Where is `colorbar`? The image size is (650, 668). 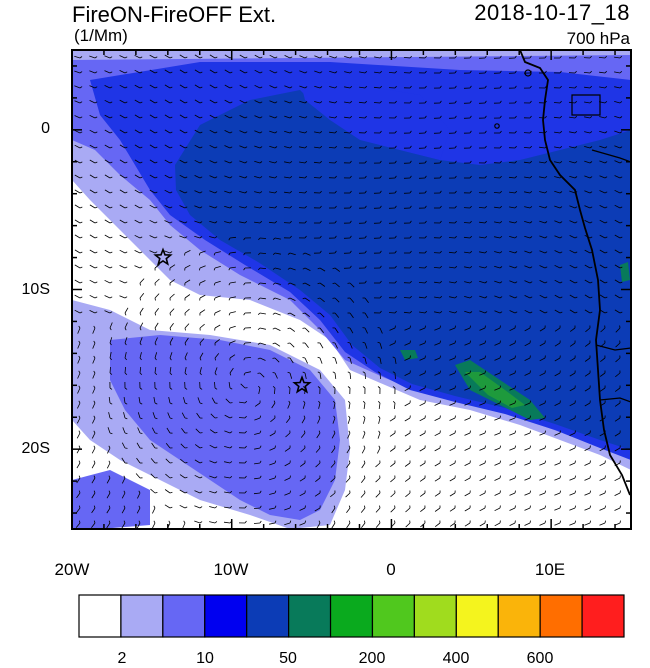 colorbar is located at coordinates (351, 616).